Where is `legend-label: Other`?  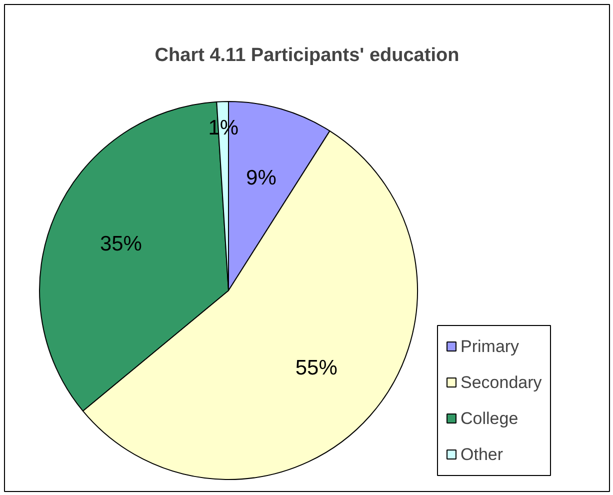
legend-label: Other is located at coordinates (482, 454).